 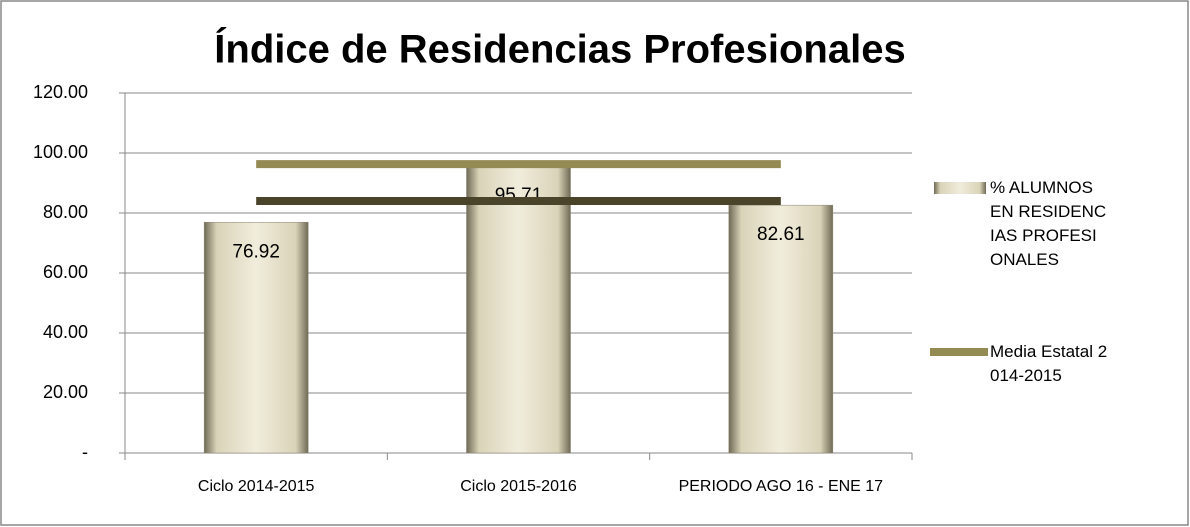 What do you see at coordinates (781, 486) in the screenshot?
I see `x-tick-label: PERIODO AGO 16 - ENE 17` at bounding box center [781, 486].